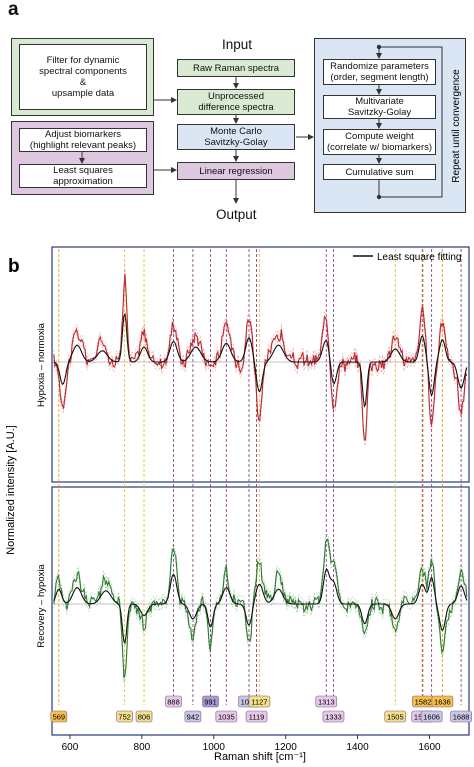  What do you see at coordinates (286, 747) in the screenshot?
I see `x-tick-label: 1200` at bounding box center [286, 747].